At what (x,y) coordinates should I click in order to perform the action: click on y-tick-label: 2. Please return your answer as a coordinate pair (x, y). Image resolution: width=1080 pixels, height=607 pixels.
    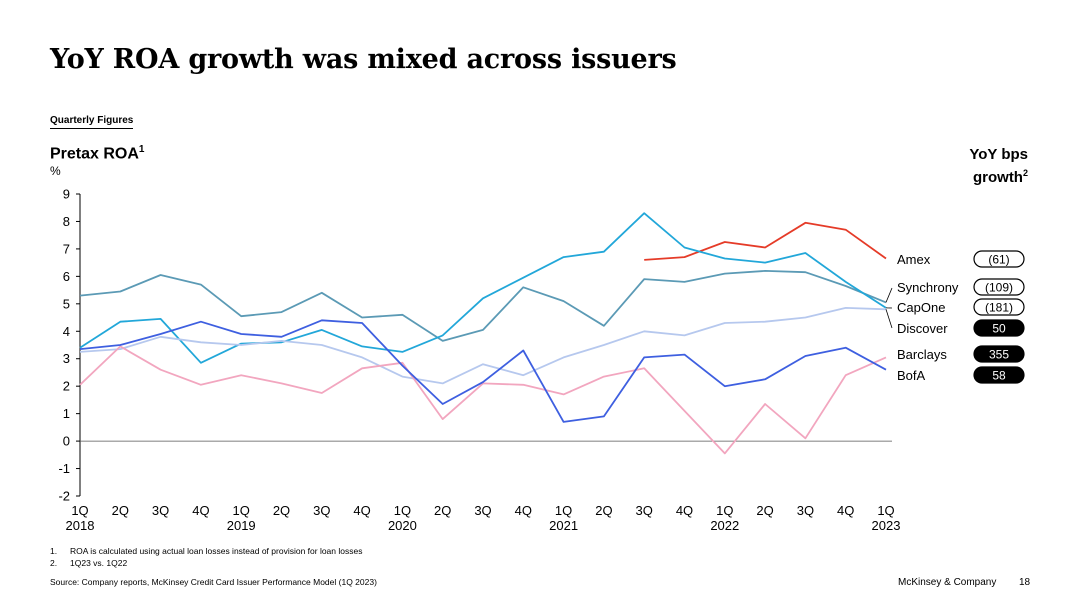
    Looking at the image, I should click on (66, 386).